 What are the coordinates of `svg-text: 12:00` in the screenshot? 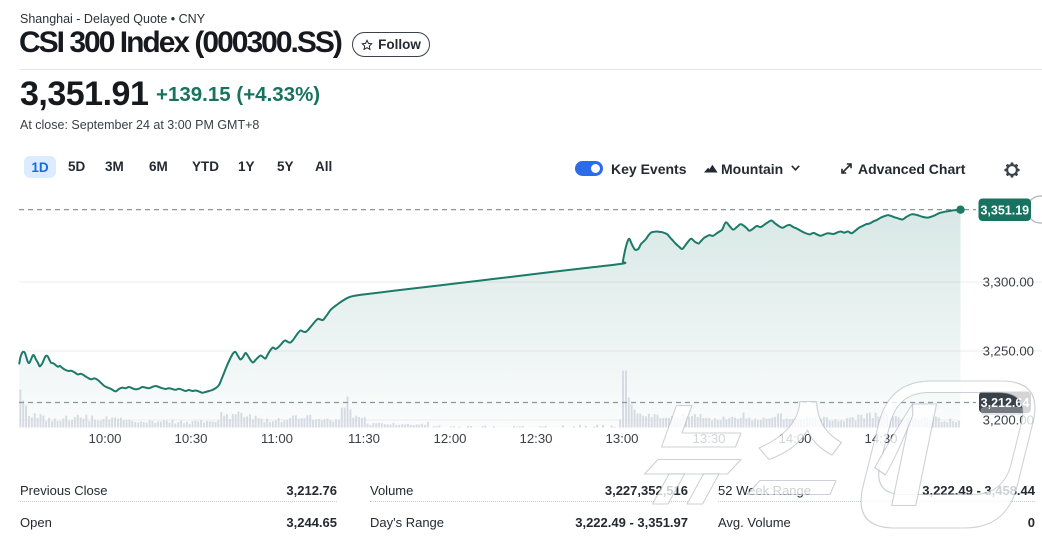 It's located at (449, 438).